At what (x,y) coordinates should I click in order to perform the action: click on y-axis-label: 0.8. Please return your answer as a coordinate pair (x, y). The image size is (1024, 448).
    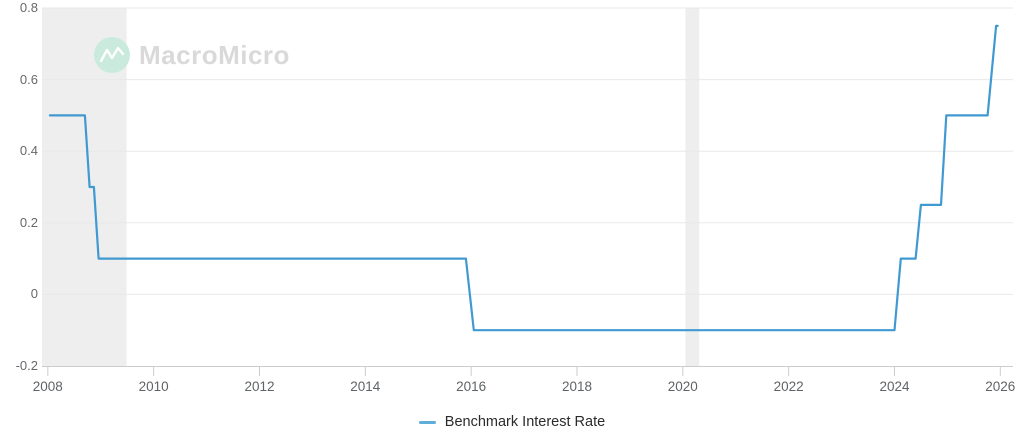
    Looking at the image, I should click on (28, 7).